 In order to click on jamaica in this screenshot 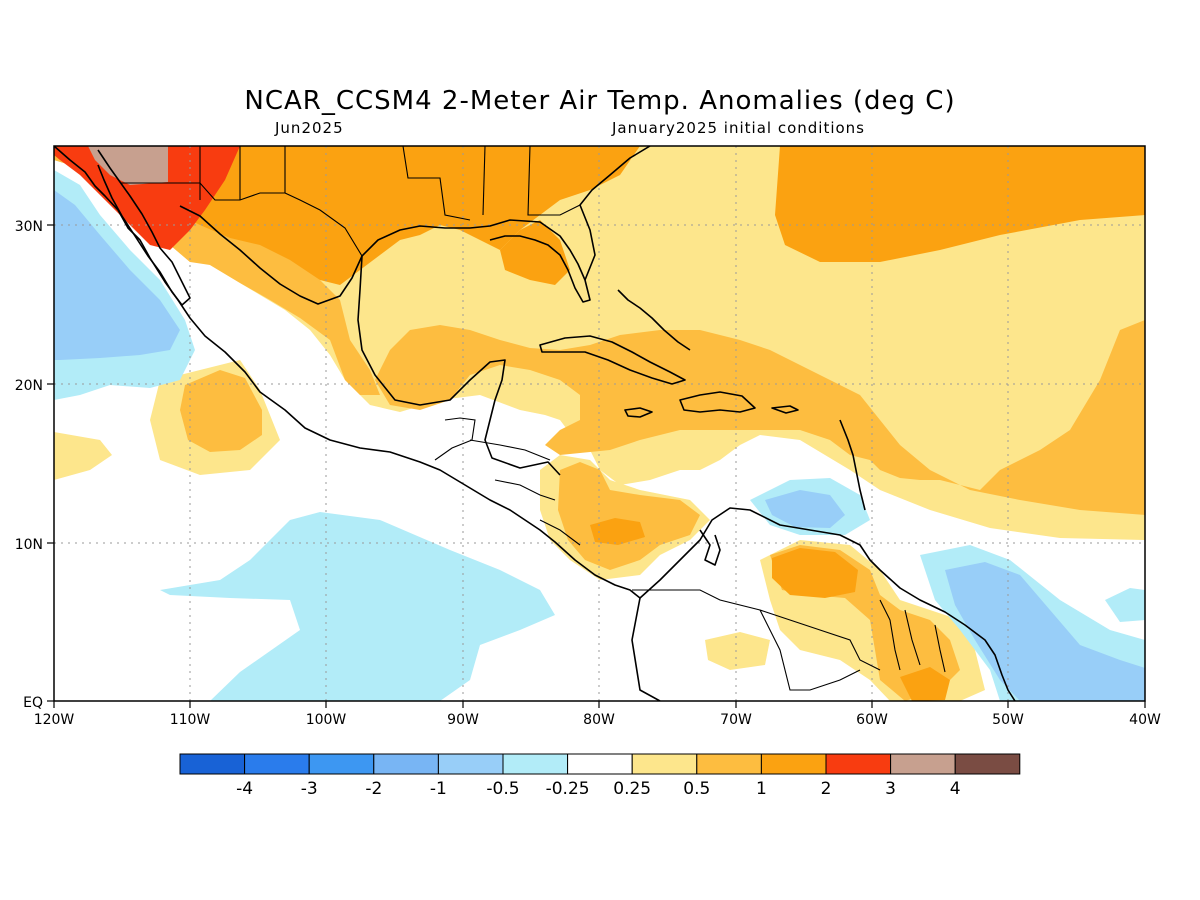, I will do `click(638, 412)`.